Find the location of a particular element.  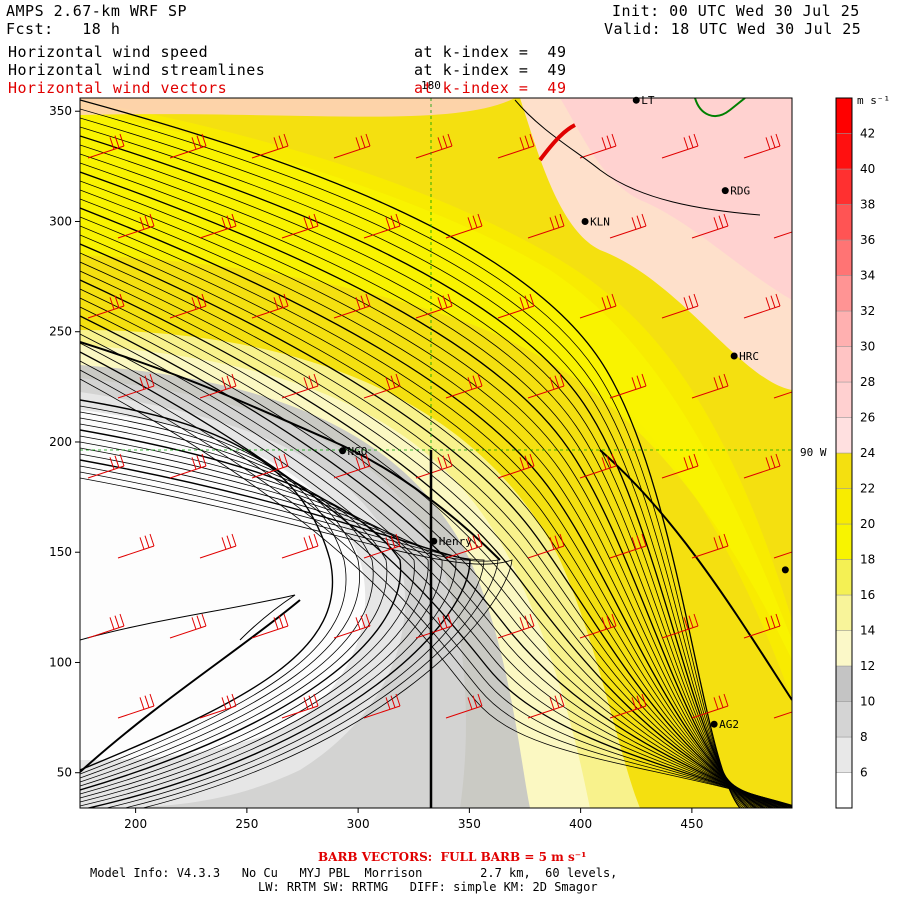

colorbar-tick-label: 8 is located at coordinates (864, 737).